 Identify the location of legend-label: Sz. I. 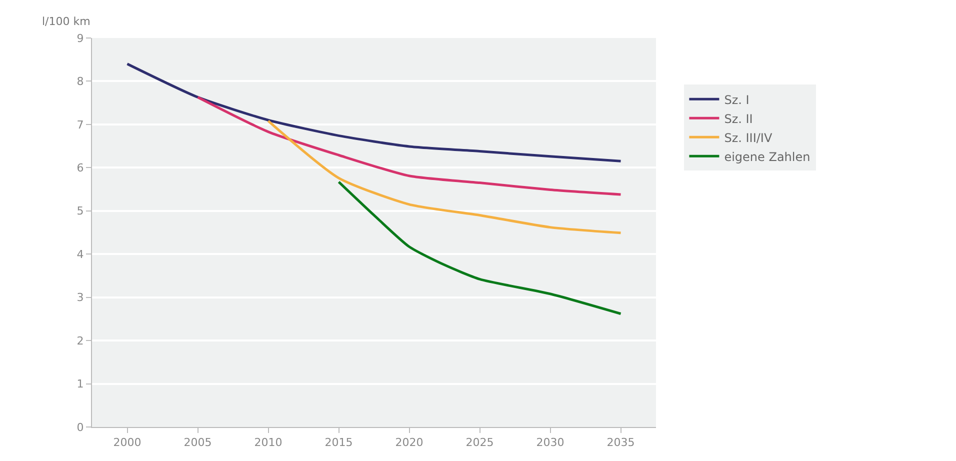
(737, 99).